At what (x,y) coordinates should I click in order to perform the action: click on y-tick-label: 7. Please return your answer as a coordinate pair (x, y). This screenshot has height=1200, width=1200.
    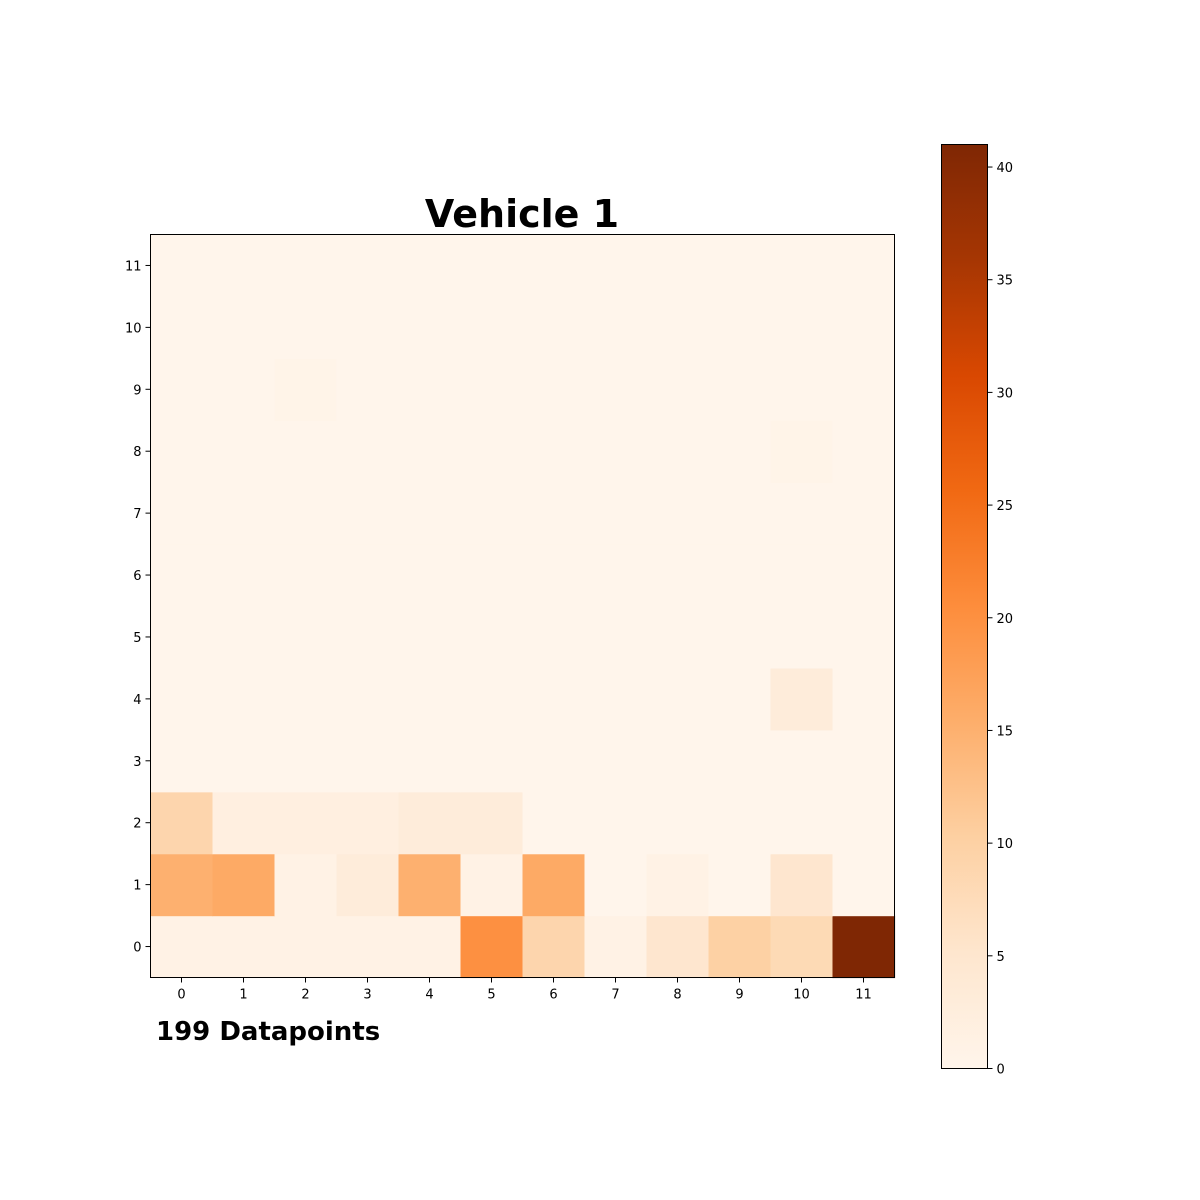
    Looking at the image, I should click on (137, 514).